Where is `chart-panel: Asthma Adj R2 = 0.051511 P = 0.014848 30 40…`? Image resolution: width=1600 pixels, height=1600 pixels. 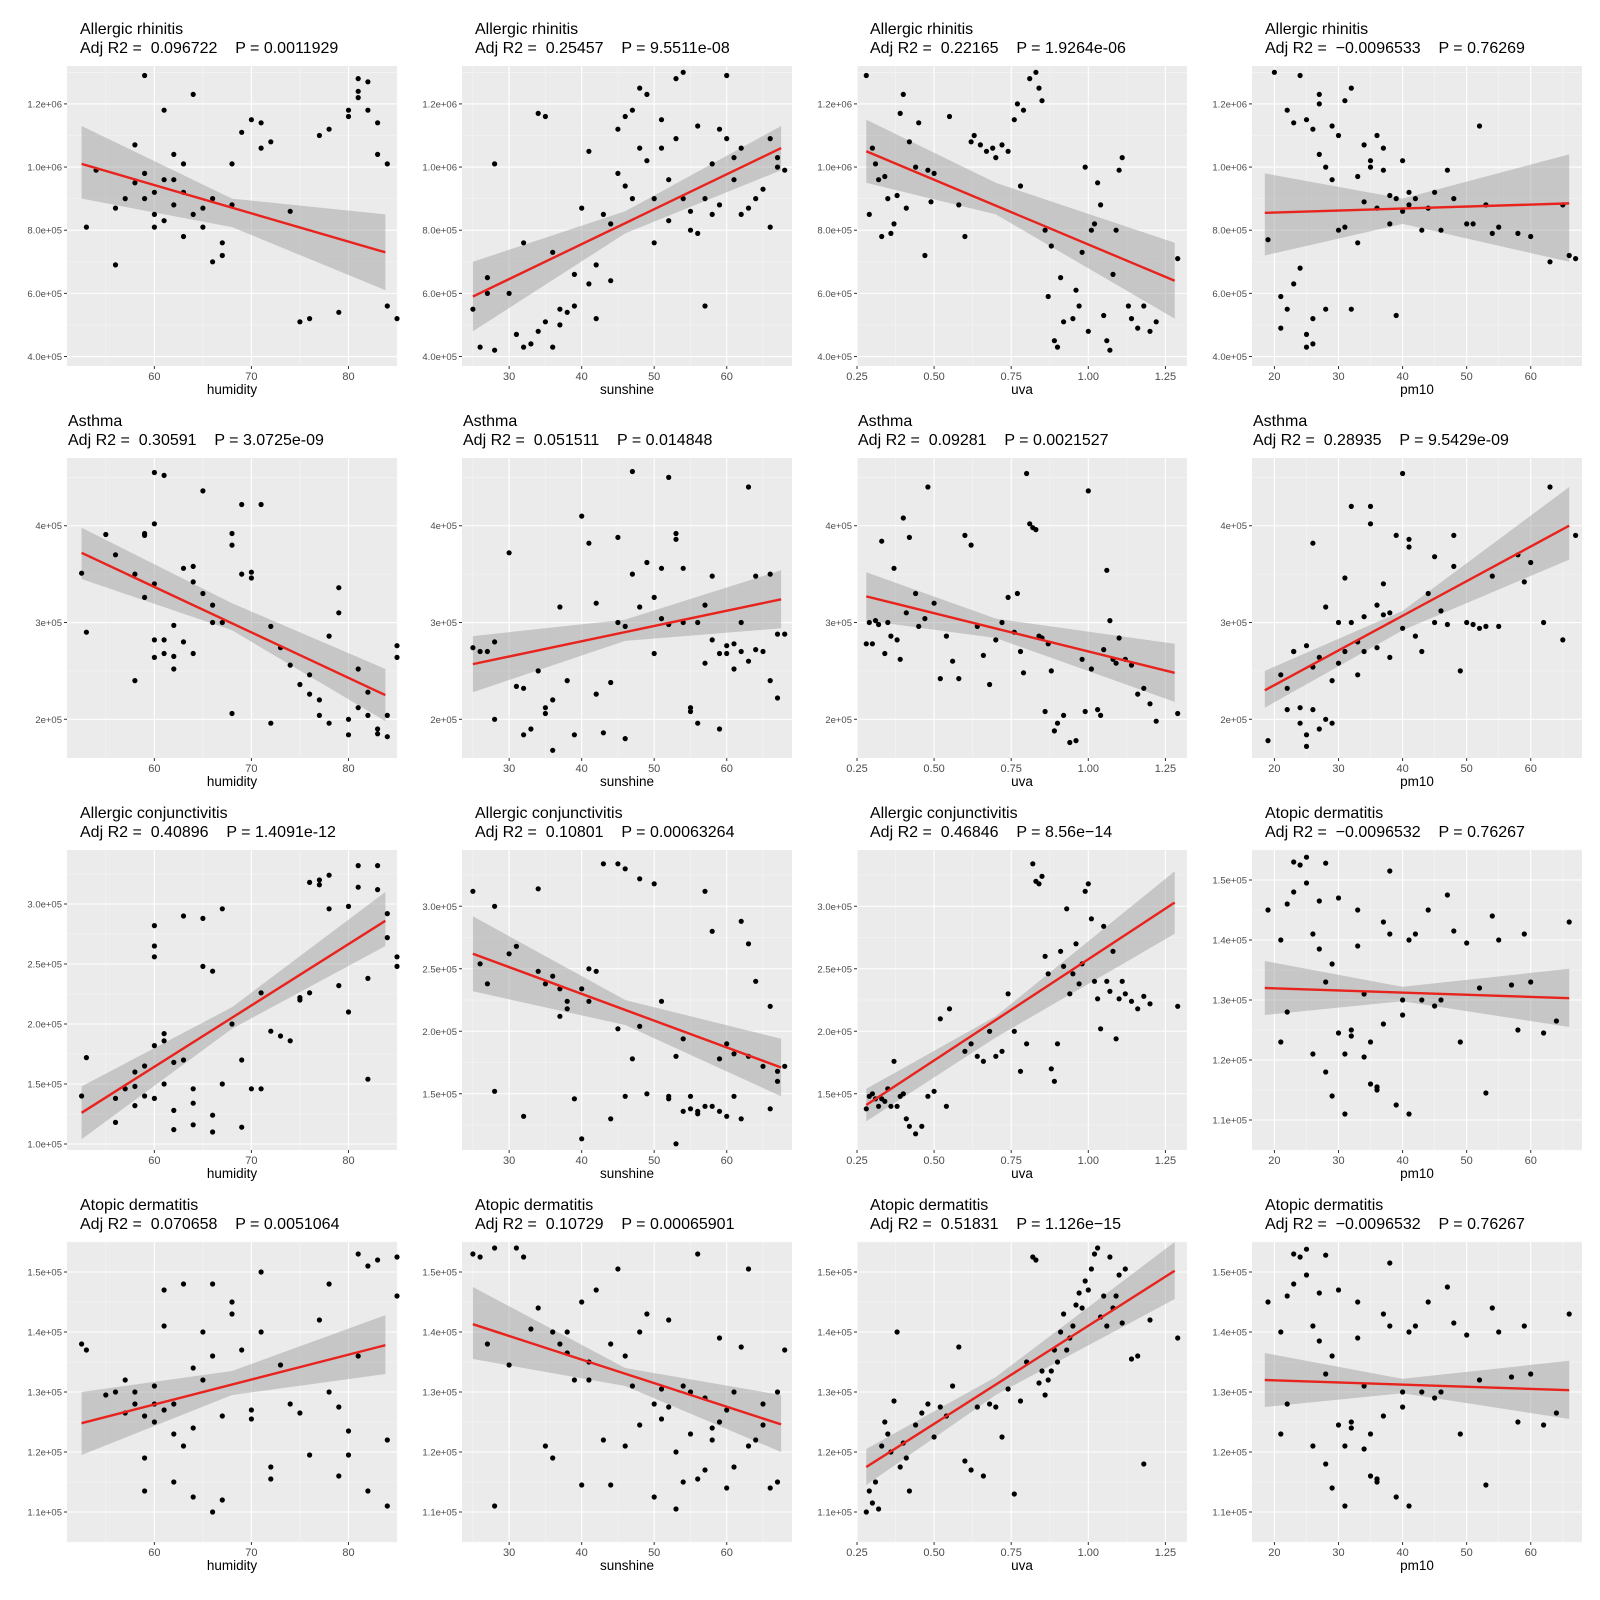
chart-panel: Asthma Adj R2 = 0.051511 P = 0.014848 30 40… is located at coordinates (603, 592).